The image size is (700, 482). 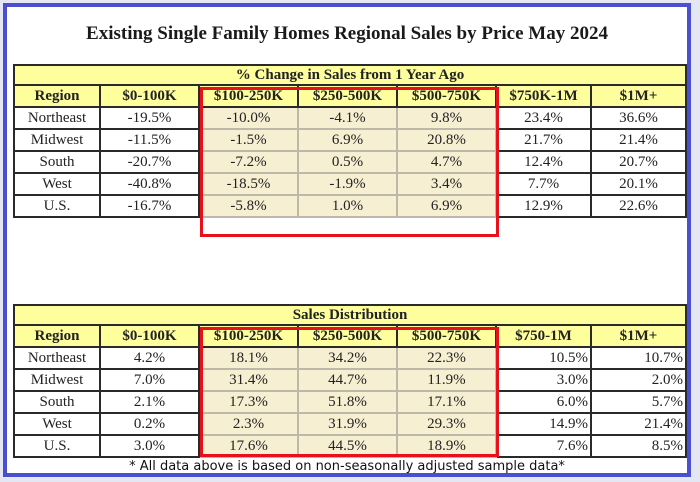 What do you see at coordinates (248, 162) in the screenshot?
I see `table-cell: -7.2%` at bounding box center [248, 162].